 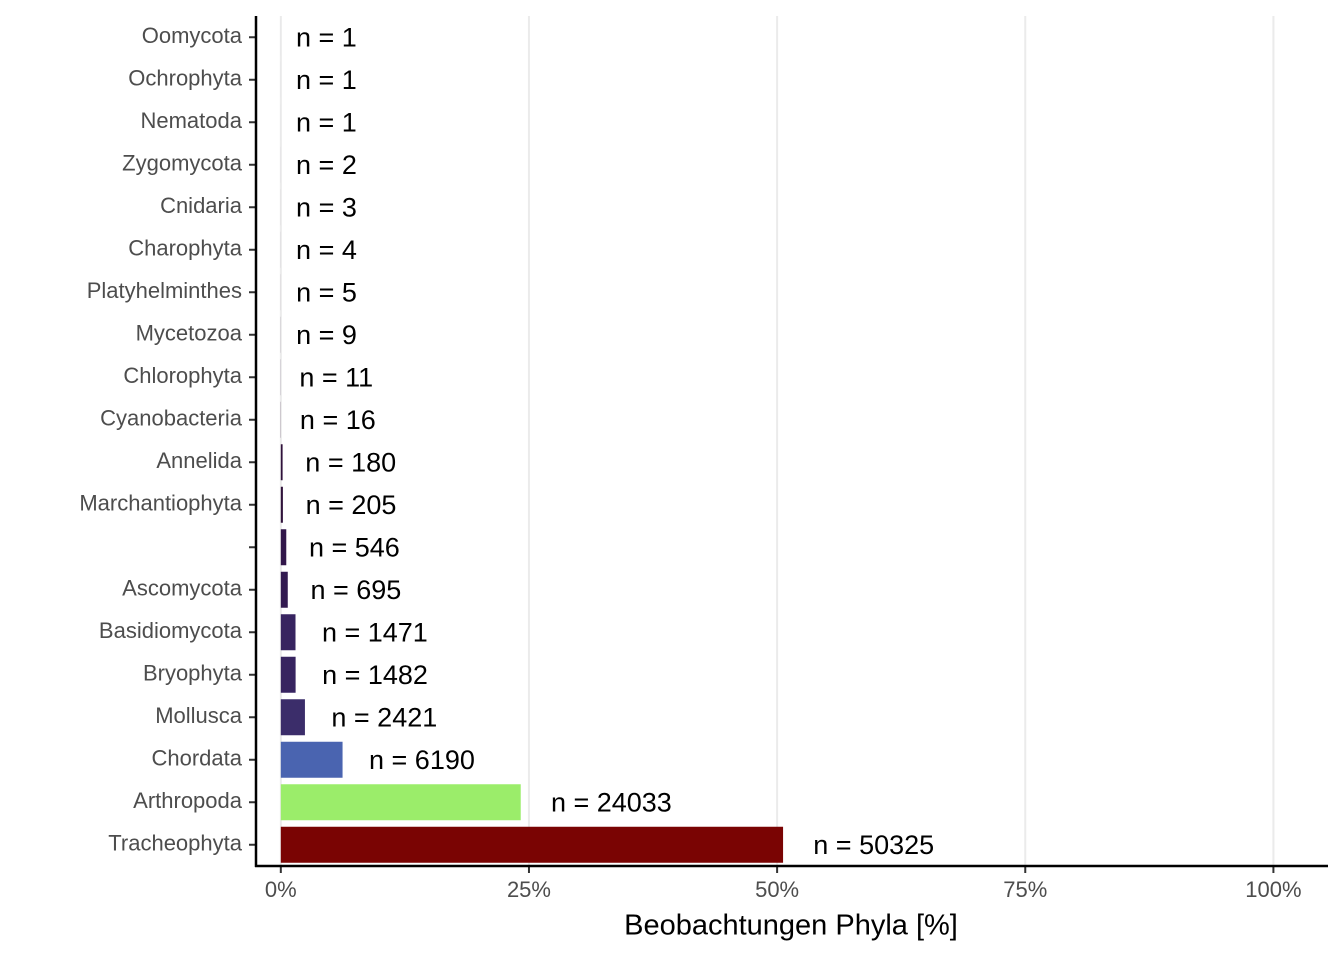 I want to click on y-tick-label: Zygomycota, so click(x=182, y=163).